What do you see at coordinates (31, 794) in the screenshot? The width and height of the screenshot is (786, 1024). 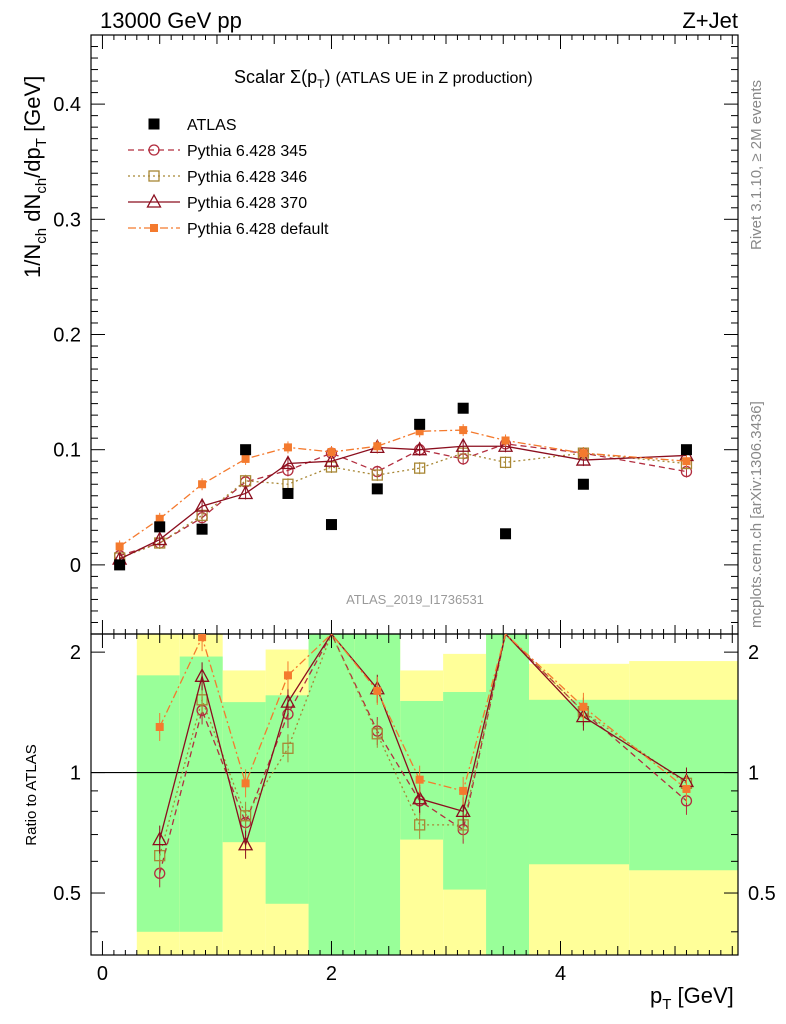 I see `ratio-axis-title: Ratio to ATLAS` at bounding box center [31, 794].